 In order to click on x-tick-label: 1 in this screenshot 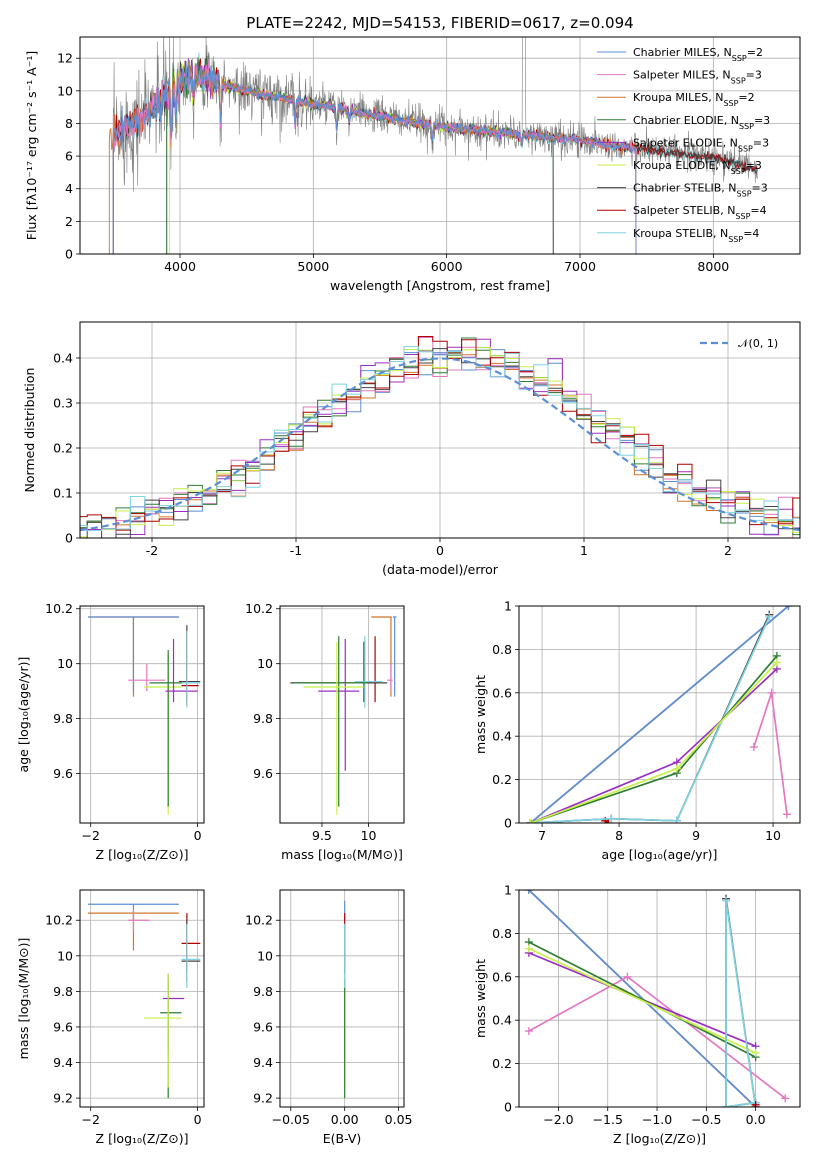, I will do `click(584, 550)`.